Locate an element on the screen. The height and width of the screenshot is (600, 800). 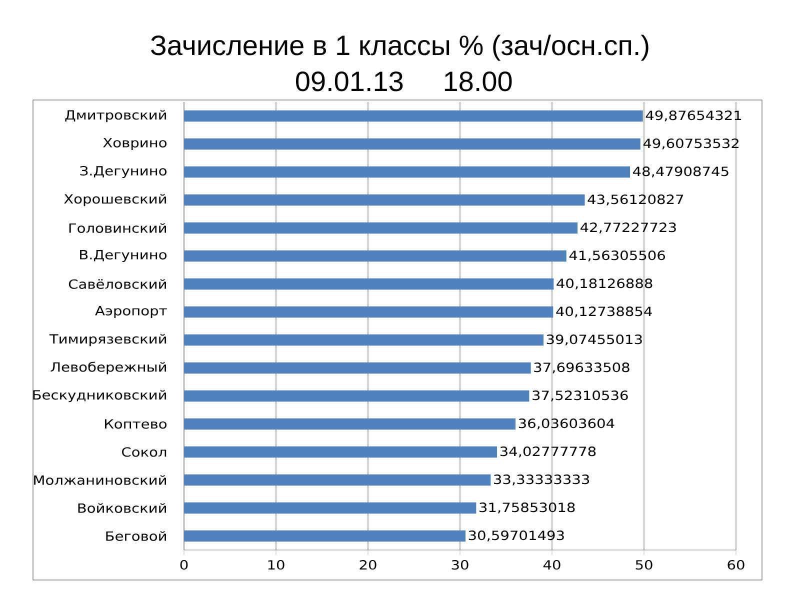
y-tick-label: Хорошевский is located at coordinates (115, 200).